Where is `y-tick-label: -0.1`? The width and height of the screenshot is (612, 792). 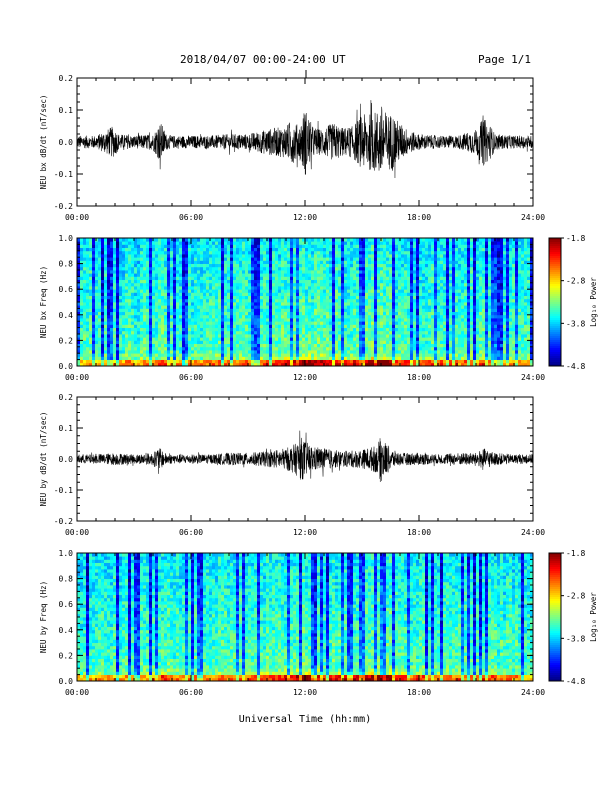
y-tick-label: -0.1 is located at coordinates (63, 174).